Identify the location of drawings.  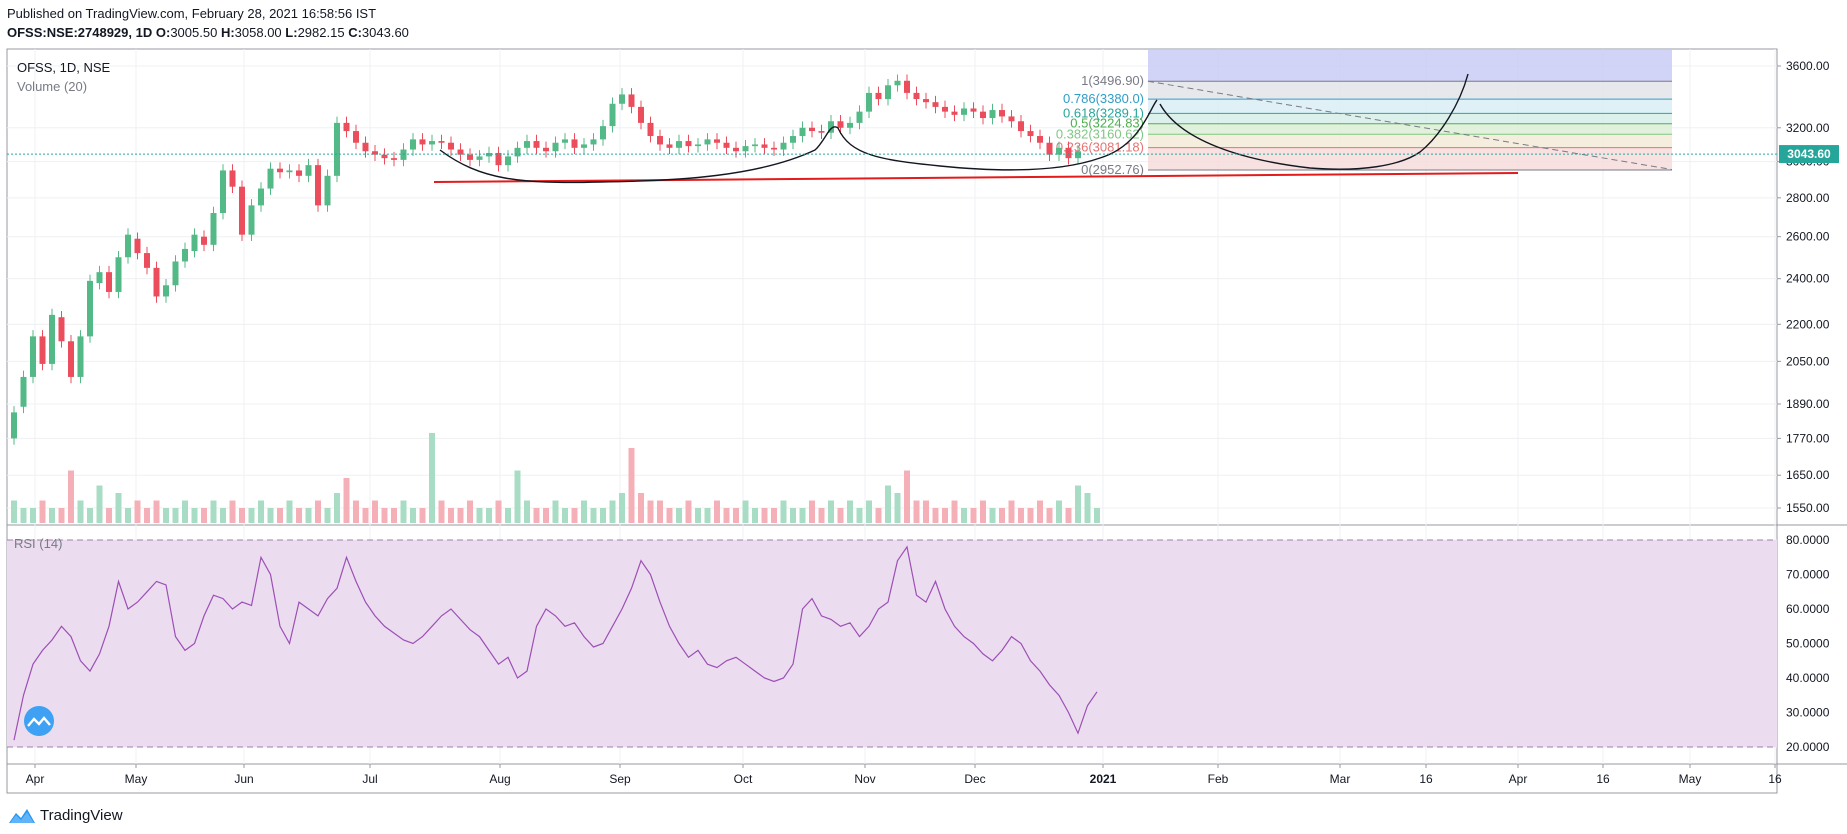
(976, 128).